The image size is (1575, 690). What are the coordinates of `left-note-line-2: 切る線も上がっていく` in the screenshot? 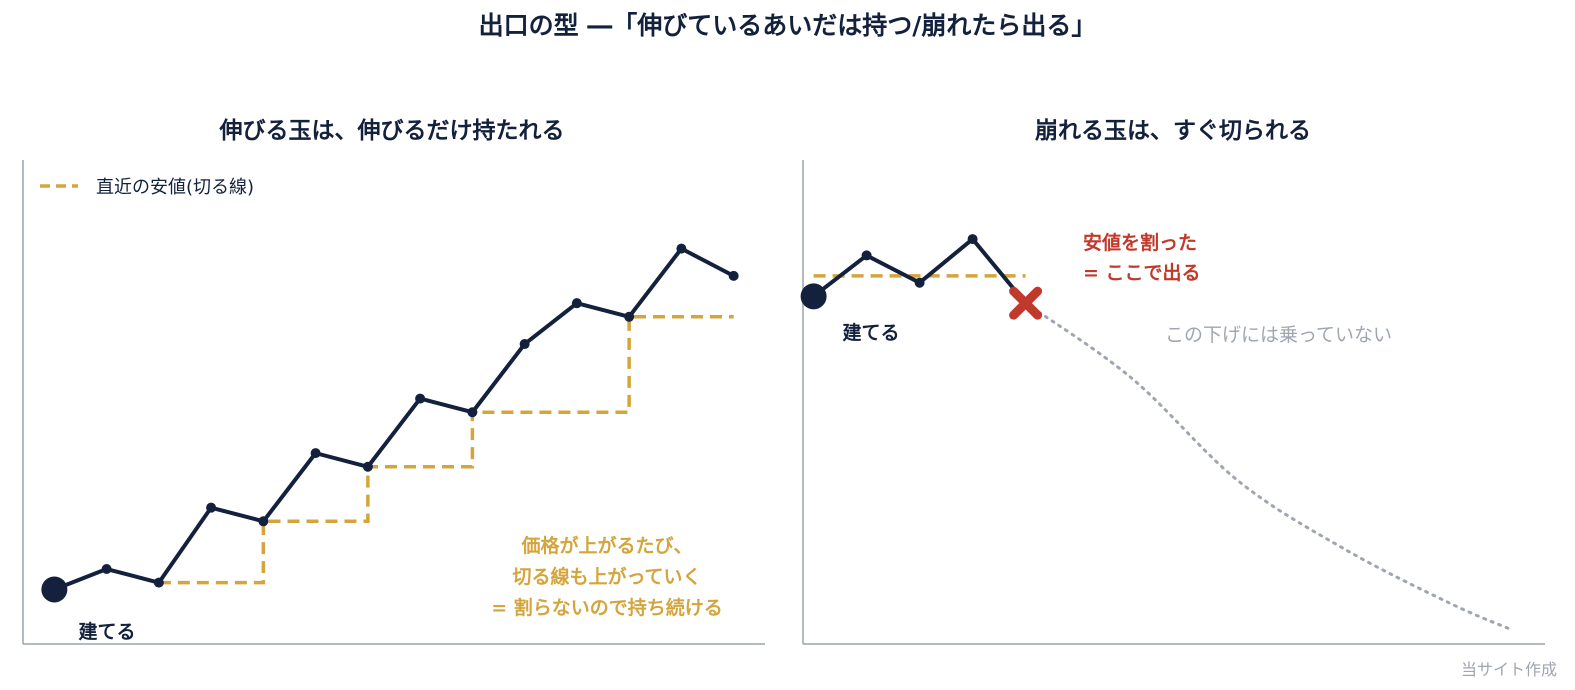 It's located at (606, 576).